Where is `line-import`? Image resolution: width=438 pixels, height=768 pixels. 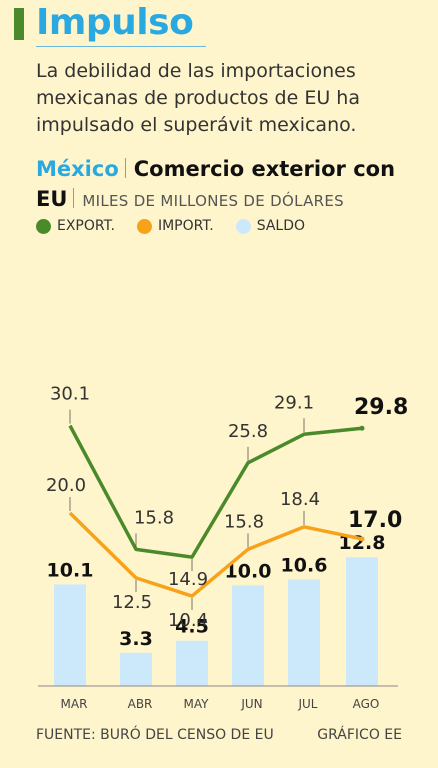 line-import is located at coordinates (215, 554).